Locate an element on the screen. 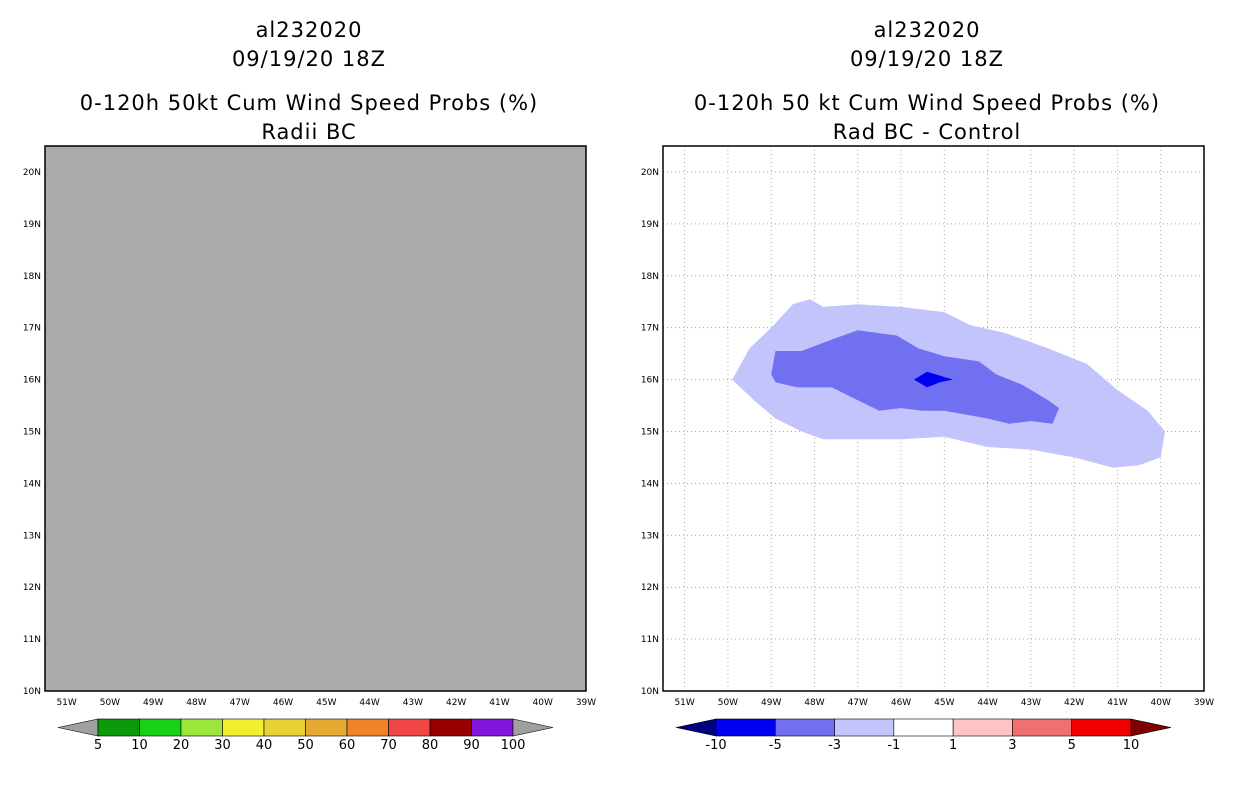 The image size is (1236, 800). colorbar-label: 3 is located at coordinates (1012, 745).